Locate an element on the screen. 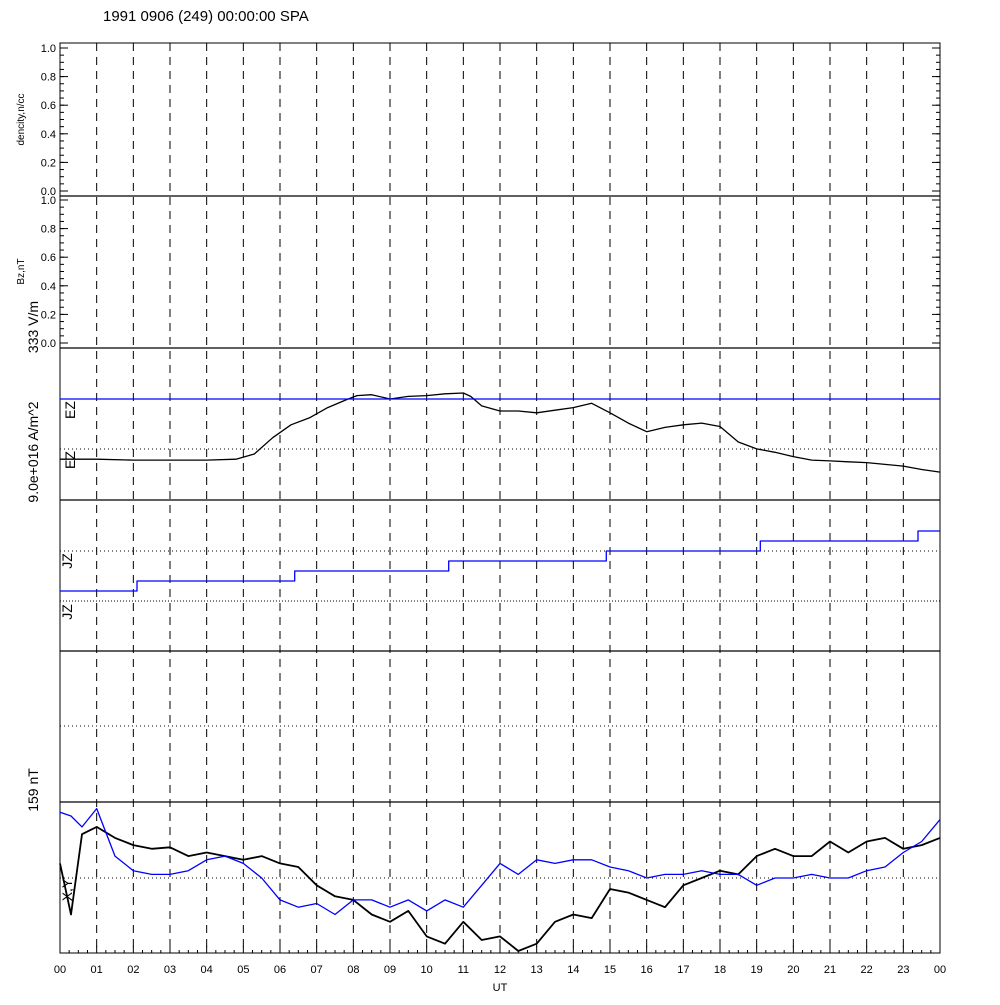 The image size is (1000, 1005). x-tick-label: 05 is located at coordinates (243, 970).